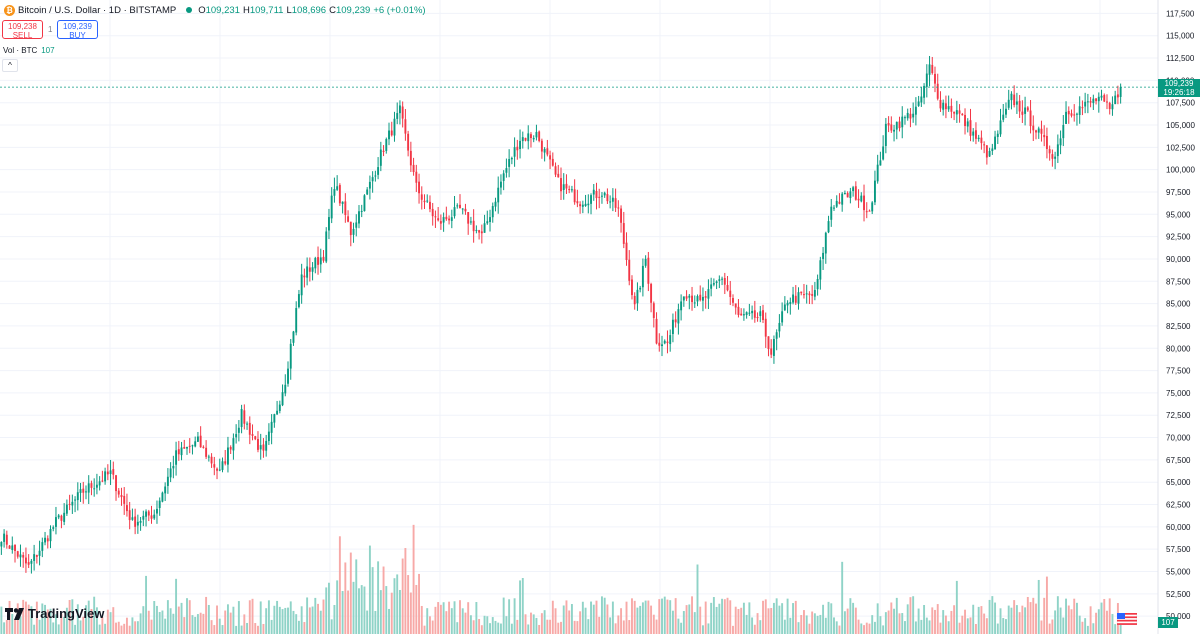 This screenshot has width=1200, height=634. I want to click on brand-name: TradingView, so click(66, 613).